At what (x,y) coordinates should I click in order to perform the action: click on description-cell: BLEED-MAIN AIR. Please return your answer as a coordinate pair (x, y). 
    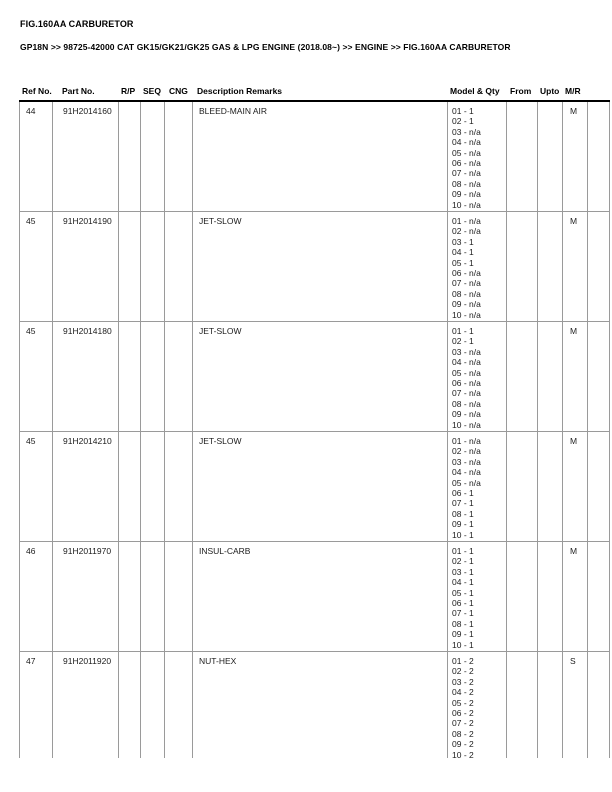
    Looking at the image, I should click on (320, 156).